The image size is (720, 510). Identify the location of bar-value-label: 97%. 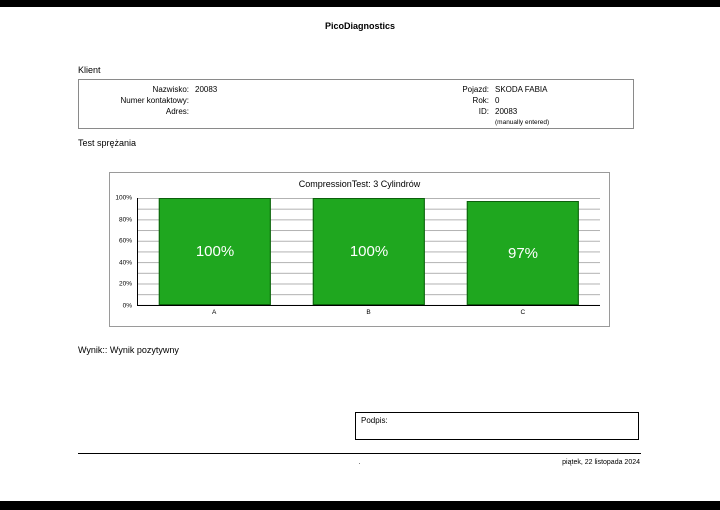
(523, 253).